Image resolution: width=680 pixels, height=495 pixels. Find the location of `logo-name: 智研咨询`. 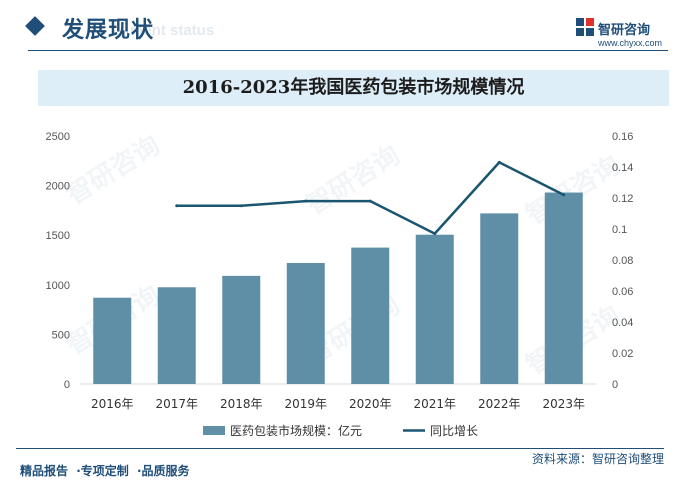

logo-name: 智研咨询 is located at coordinates (624, 30).